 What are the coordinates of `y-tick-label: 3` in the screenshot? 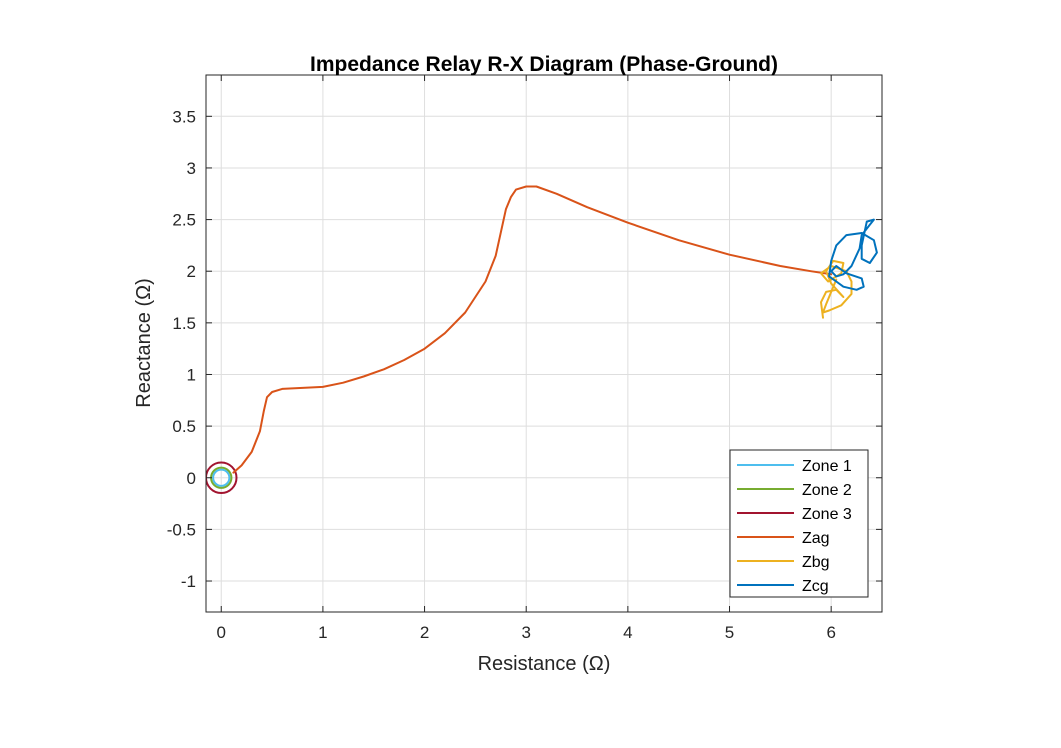 It's located at (191, 168).